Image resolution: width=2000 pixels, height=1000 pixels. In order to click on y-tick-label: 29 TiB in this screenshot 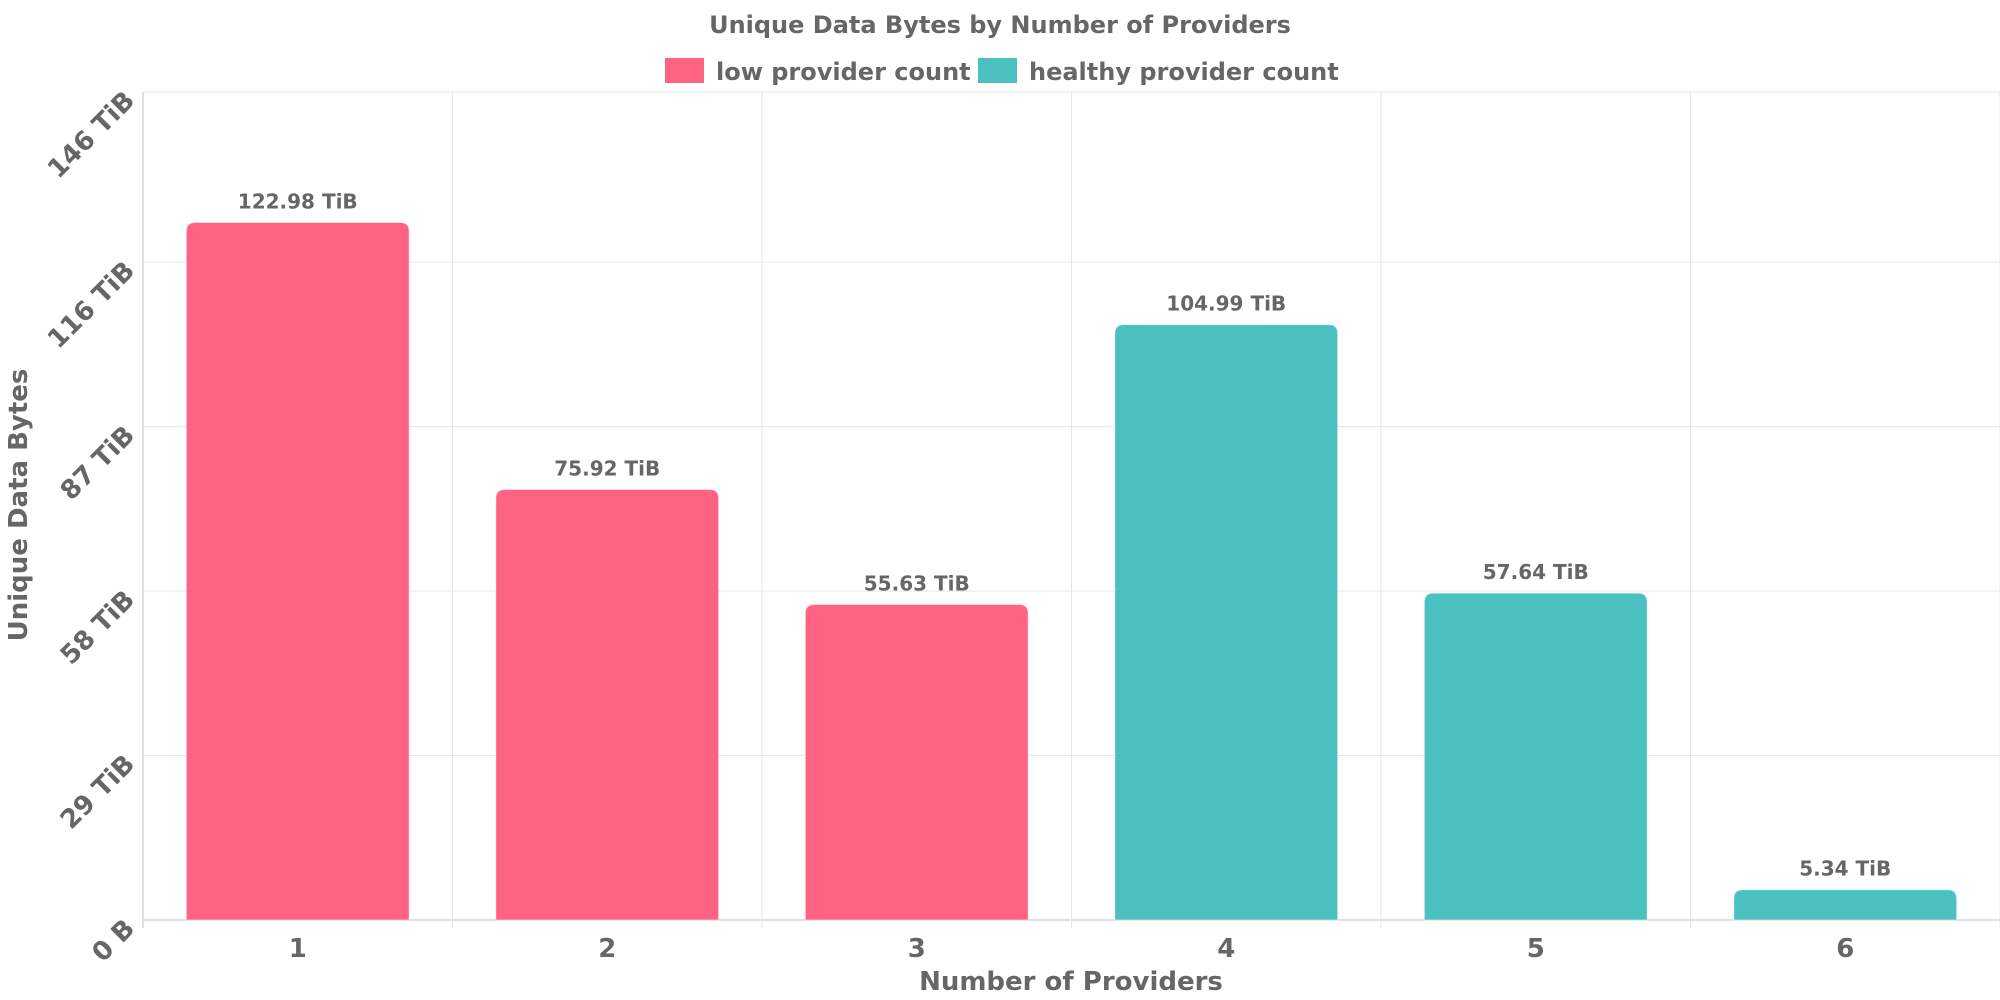, I will do `click(98, 792)`.